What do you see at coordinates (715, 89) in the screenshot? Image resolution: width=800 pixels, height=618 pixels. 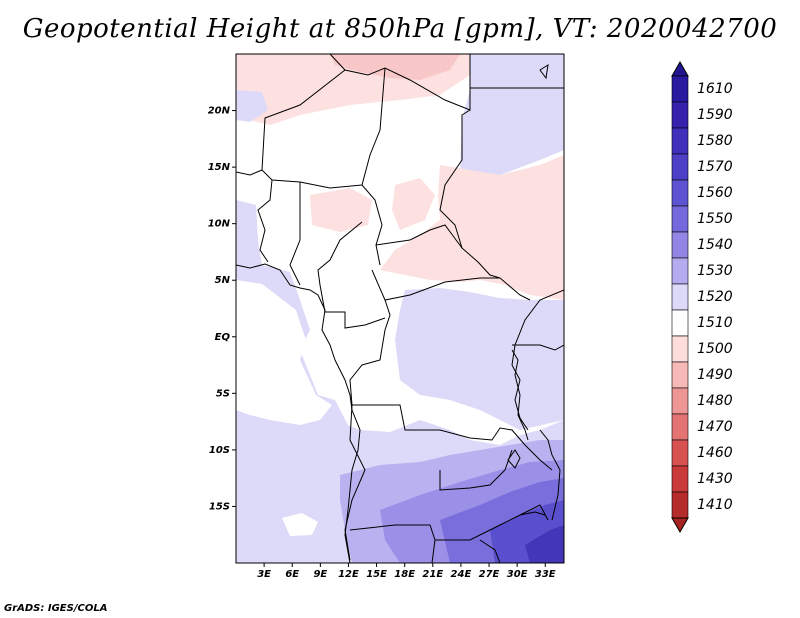 I see `colorbar-label: 1610` at bounding box center [715, 89].